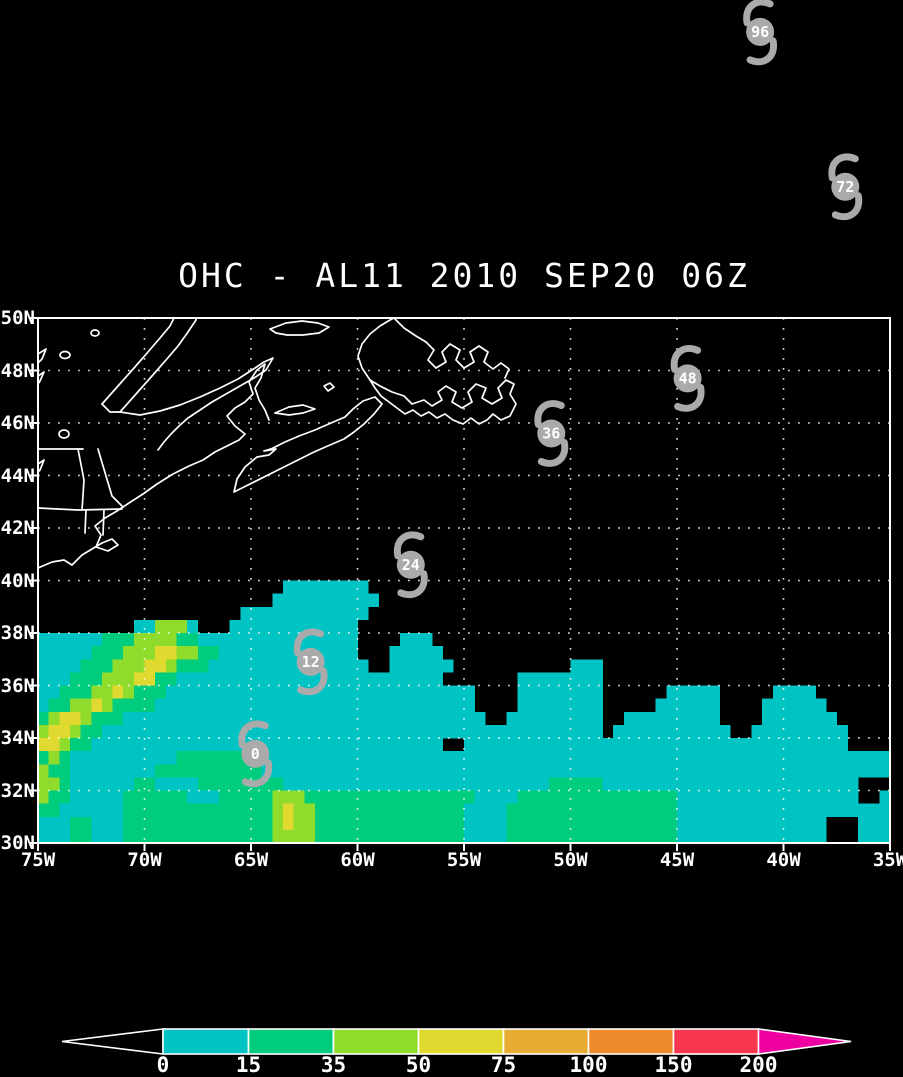 Image resolution: width=903 pixels, height=1077 pixels. I want to click on lon-tick-label: 65W, so click(251, 860).